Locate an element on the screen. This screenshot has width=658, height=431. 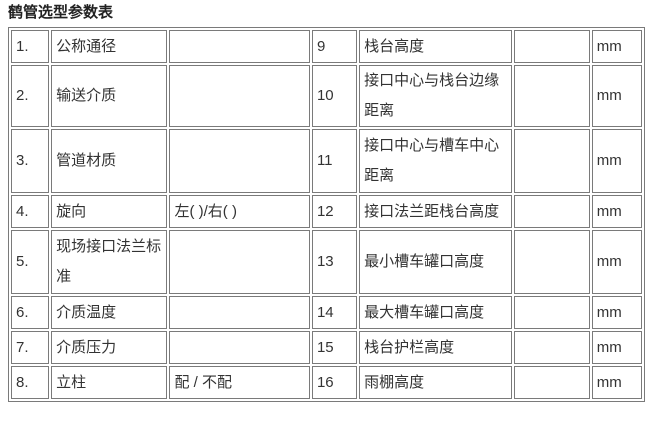
table-row: 8. 立柱 配 / 不配 16 雨棚高度 mm is located at coordinates (326, 382).